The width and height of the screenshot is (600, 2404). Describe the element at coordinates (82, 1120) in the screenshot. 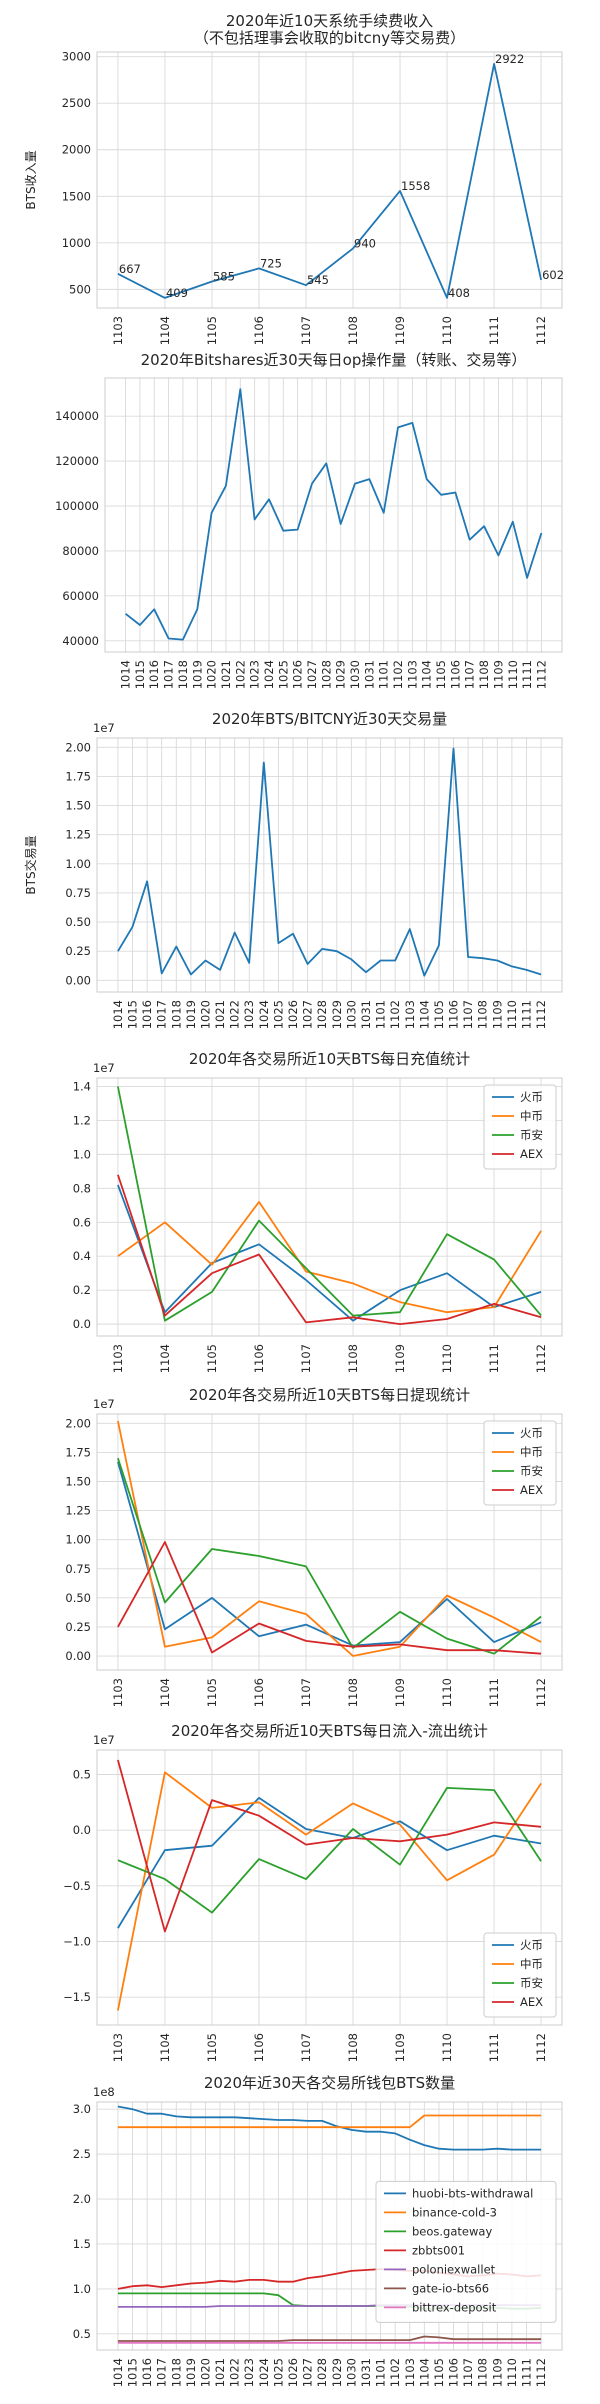

I see `y-tick-label: 1.2` at that location.